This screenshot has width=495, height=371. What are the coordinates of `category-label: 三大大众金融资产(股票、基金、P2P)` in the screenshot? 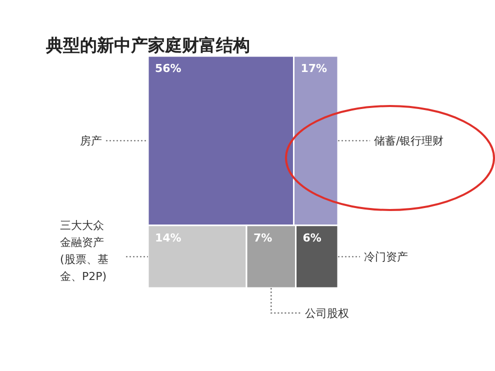 It's located at (85, 252).